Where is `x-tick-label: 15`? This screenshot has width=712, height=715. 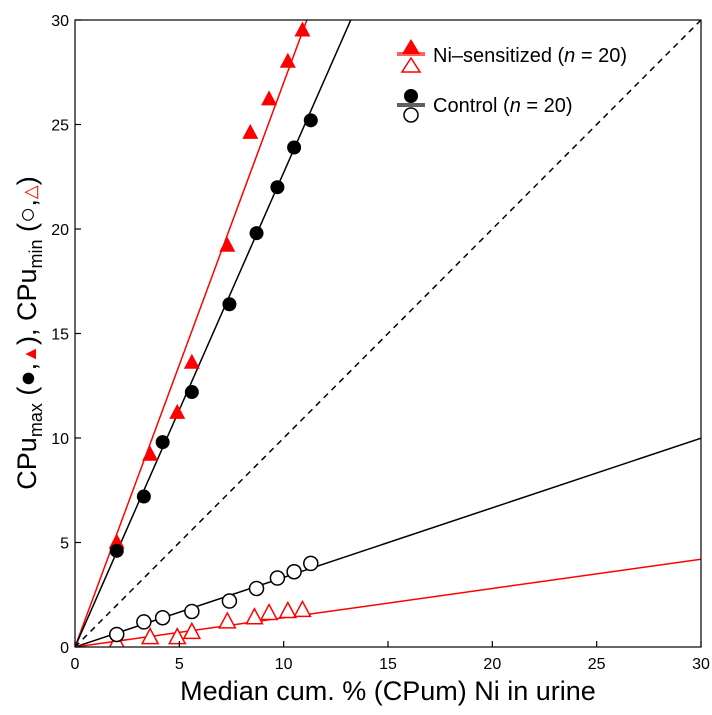 x-tick-label: 15 is located at coordinates (388, 664).